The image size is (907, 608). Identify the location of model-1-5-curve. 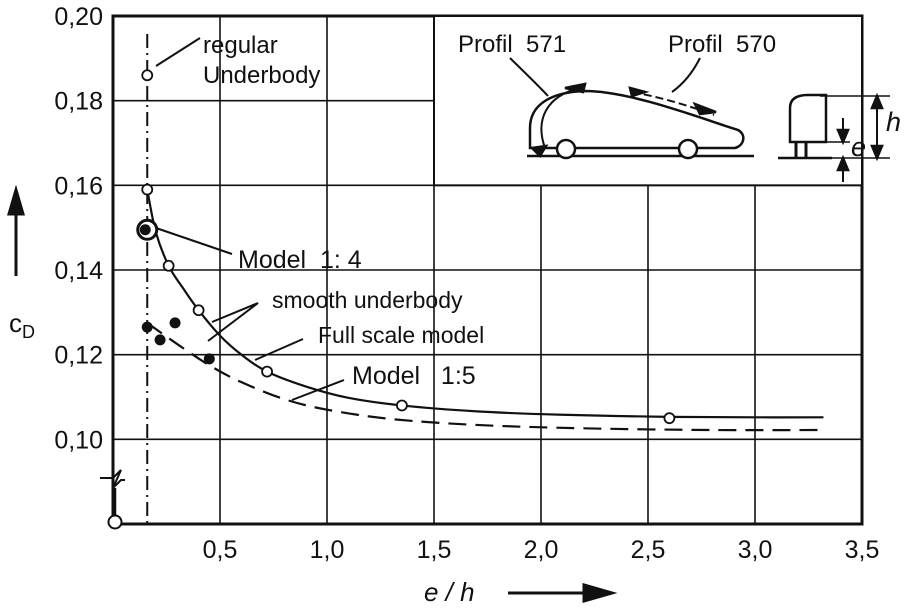
(485, 377).